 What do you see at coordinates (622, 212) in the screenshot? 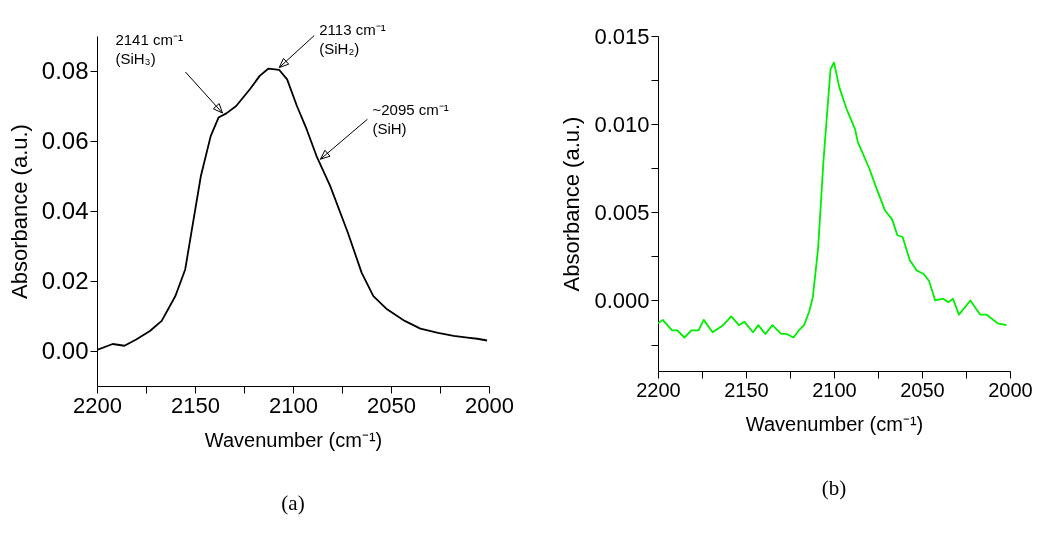
I see `y-tick-label: 0.005` at bounding box center [622, 212].